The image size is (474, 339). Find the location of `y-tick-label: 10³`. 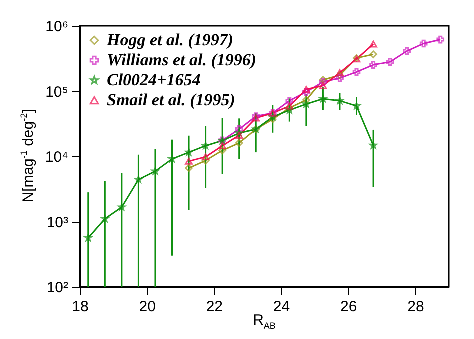

y-tick-label: 10³ is located at coordinates (57, 223).